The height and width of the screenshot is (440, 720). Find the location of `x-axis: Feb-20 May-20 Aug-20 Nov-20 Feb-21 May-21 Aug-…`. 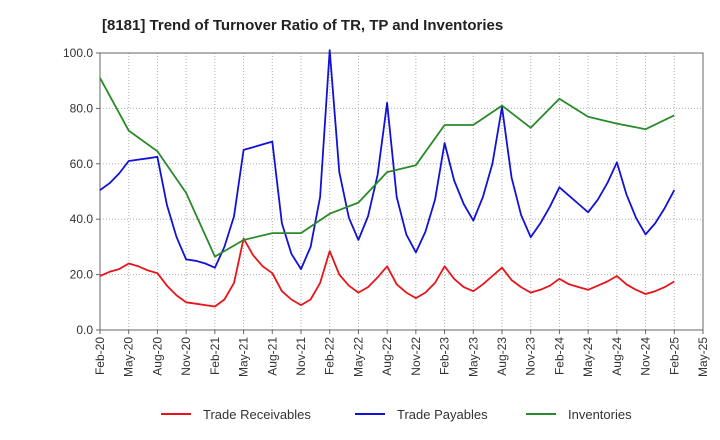

x-axis: Feb-20 May-20 Aug-20 Nov-20 Feb-21 May-21 Aug-… is located at coordinates (401, 353).